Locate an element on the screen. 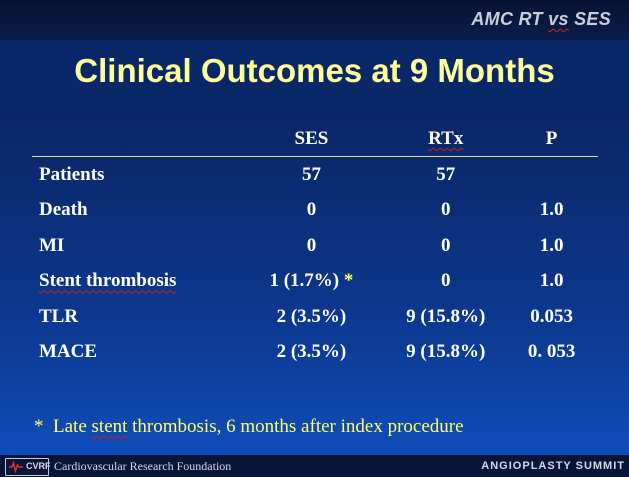  row-label: Stent thrombosis is located at coordinates (134, 282).